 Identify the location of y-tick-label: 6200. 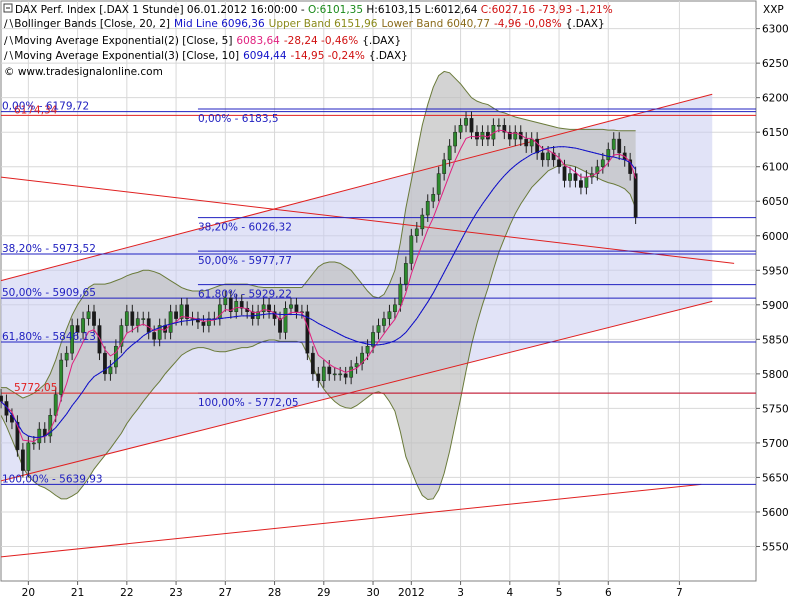
(775, 99).